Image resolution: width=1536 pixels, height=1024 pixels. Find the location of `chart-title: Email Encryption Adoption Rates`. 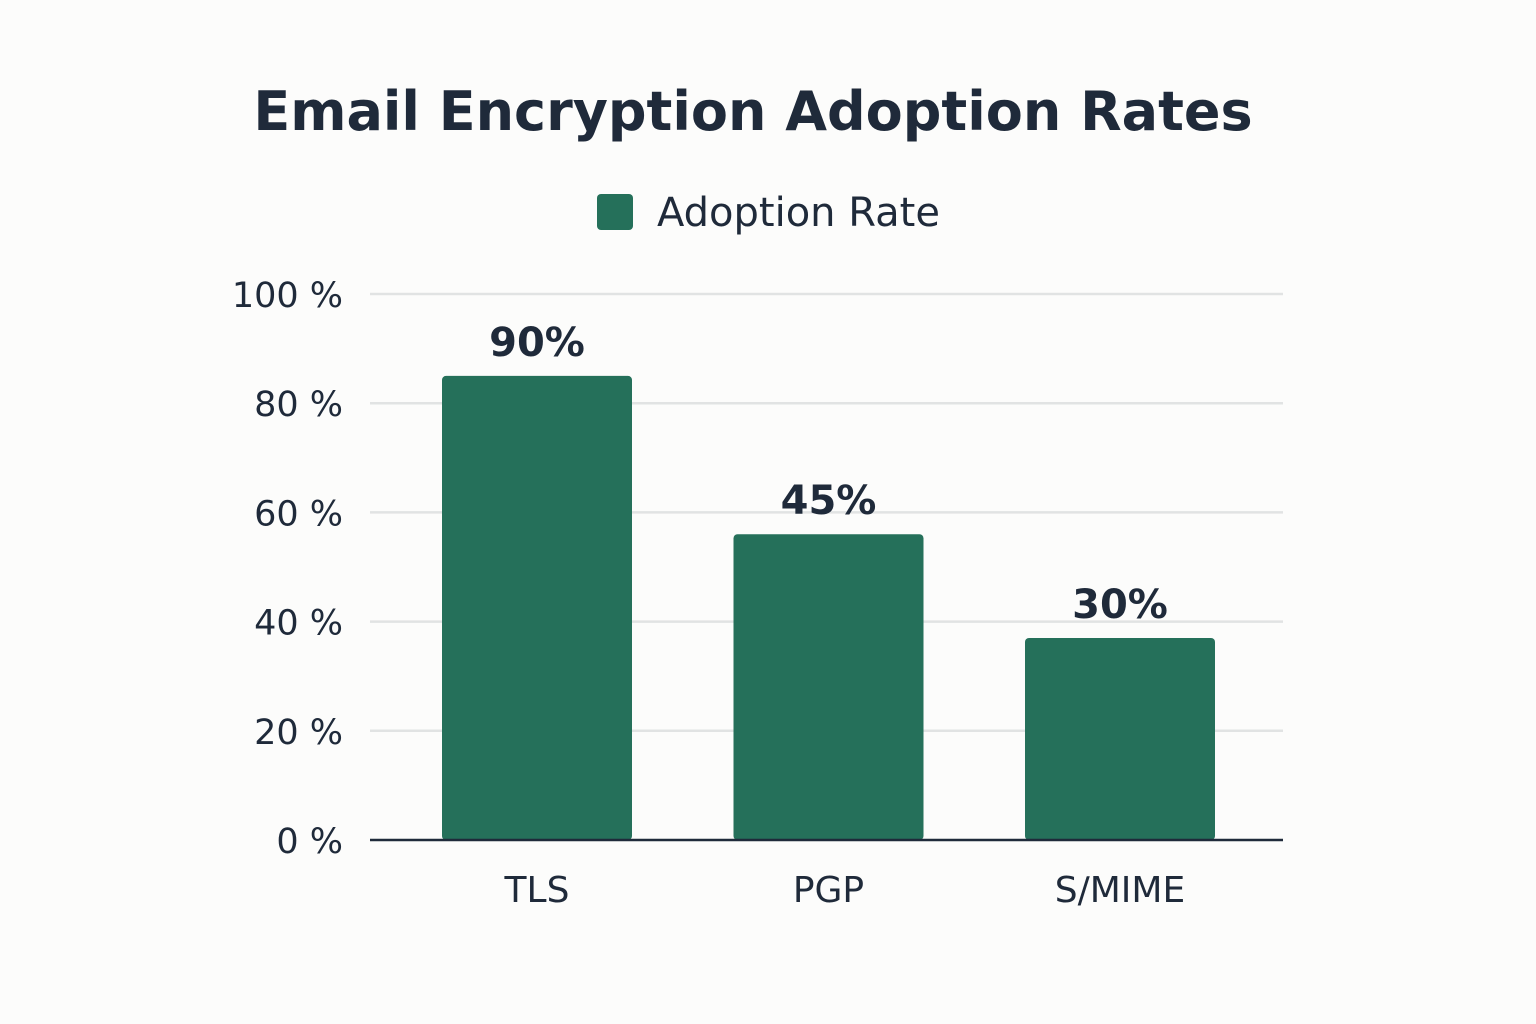

chart-title: Email Encryption Adoption Rates is located at coordinates (752, 111).